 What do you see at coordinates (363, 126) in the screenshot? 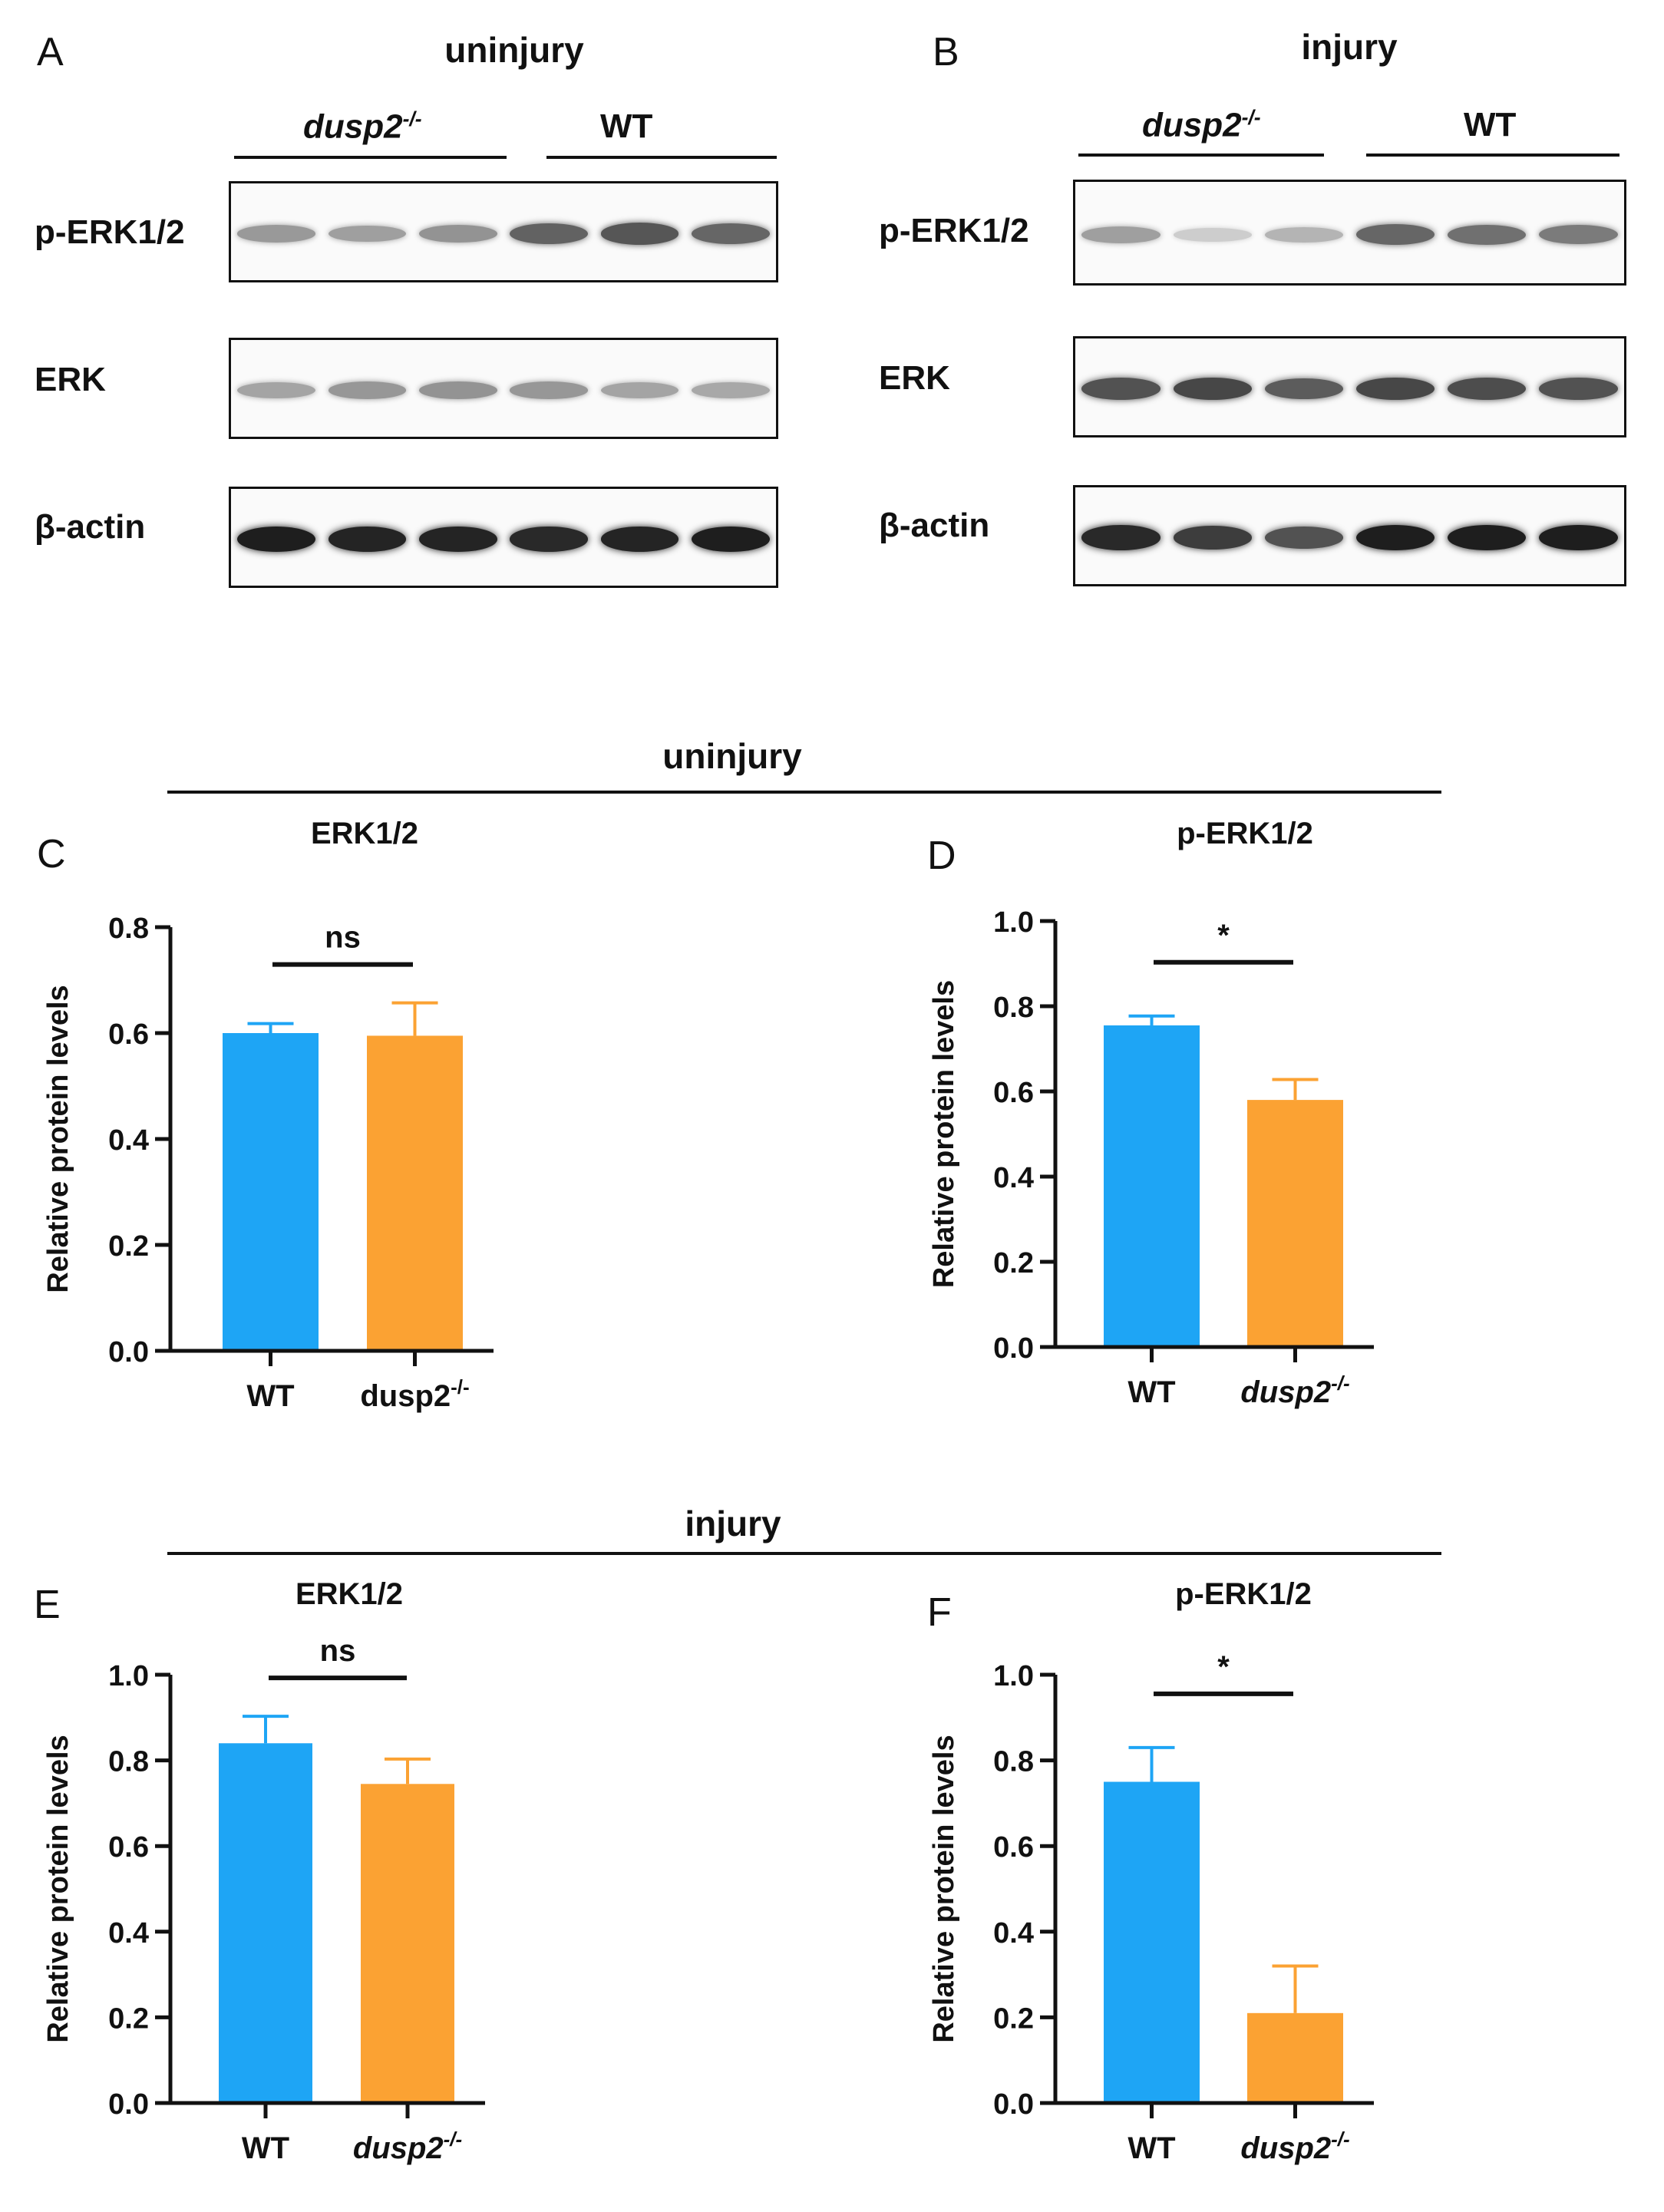
I see `panel-a-group-dusp2-label: dusp2-/-` at bounding box center [363, 126].